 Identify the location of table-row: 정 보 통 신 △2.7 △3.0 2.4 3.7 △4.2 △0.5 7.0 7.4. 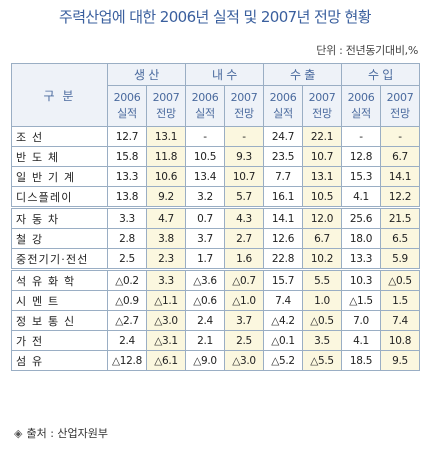
(215, 320).